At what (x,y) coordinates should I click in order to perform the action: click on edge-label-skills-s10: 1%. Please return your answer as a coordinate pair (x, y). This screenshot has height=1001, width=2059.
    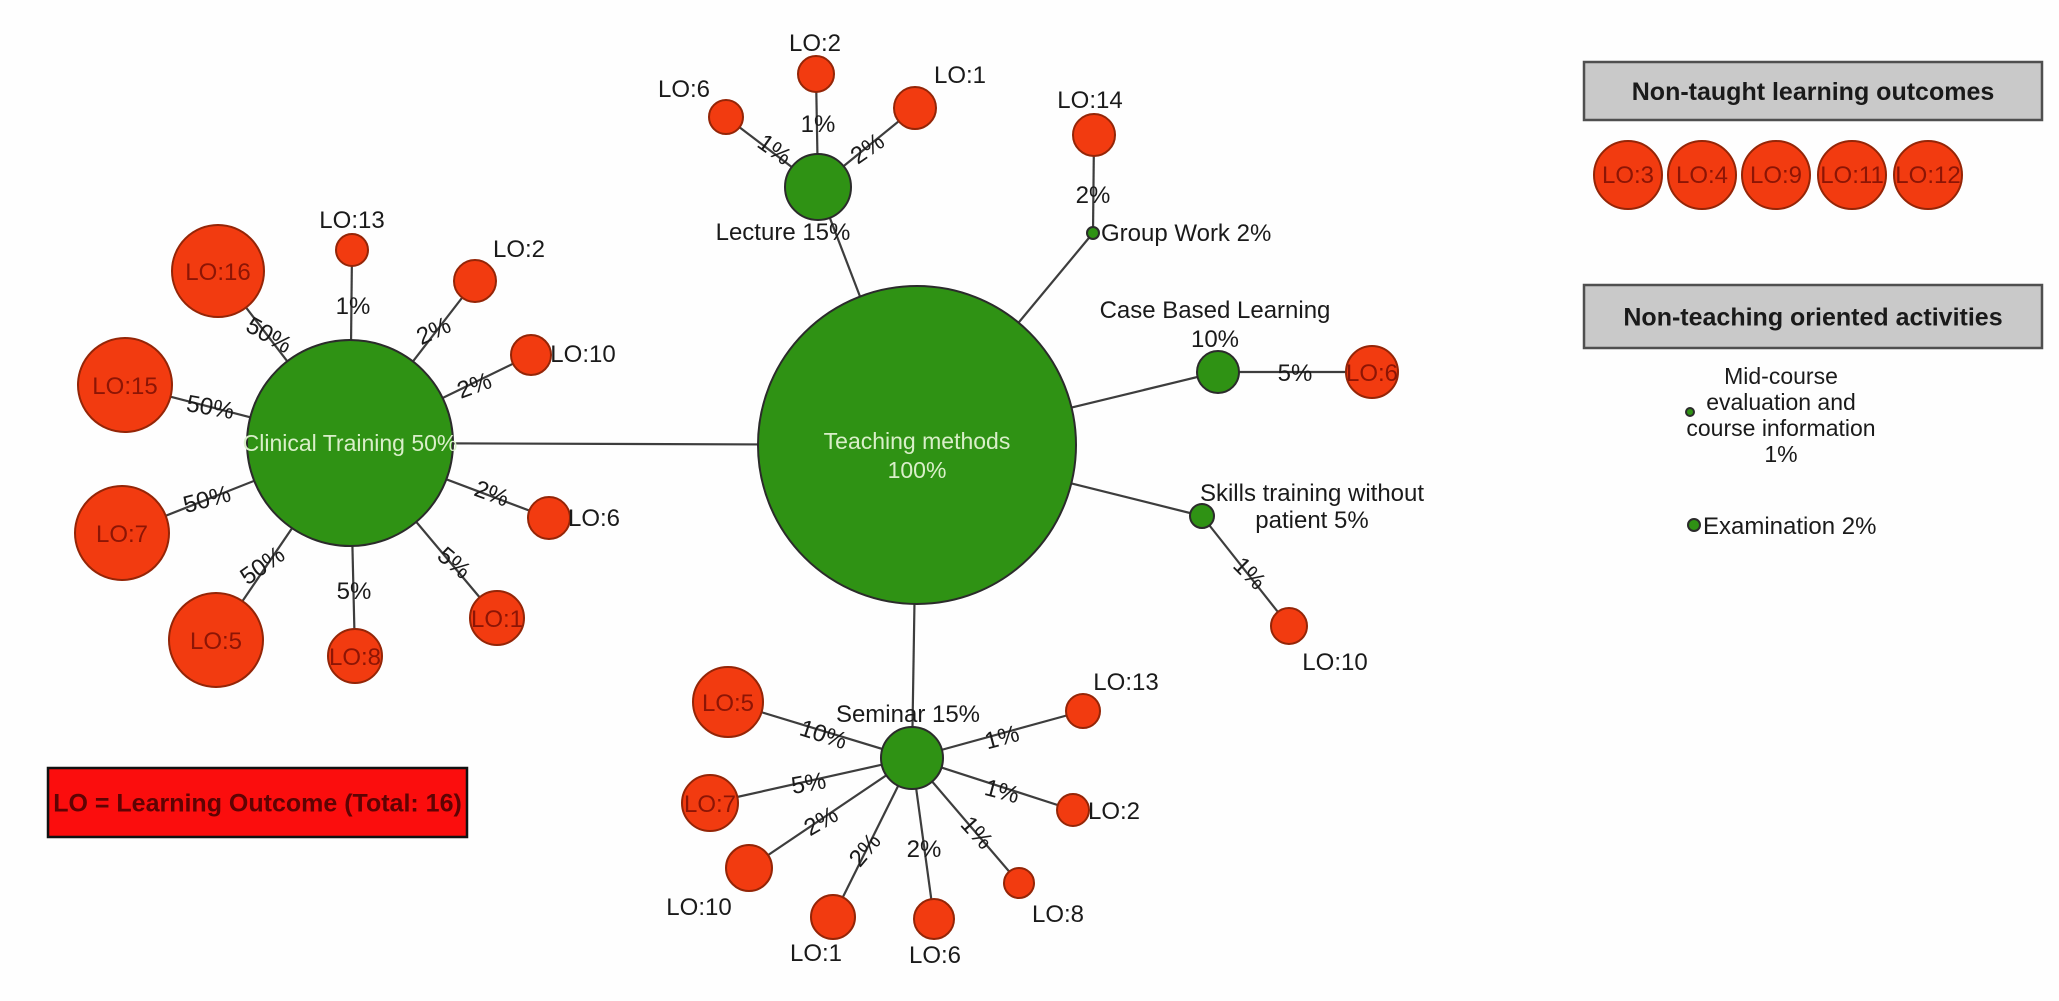
    Looking at the image, I should click on (1249, 574).